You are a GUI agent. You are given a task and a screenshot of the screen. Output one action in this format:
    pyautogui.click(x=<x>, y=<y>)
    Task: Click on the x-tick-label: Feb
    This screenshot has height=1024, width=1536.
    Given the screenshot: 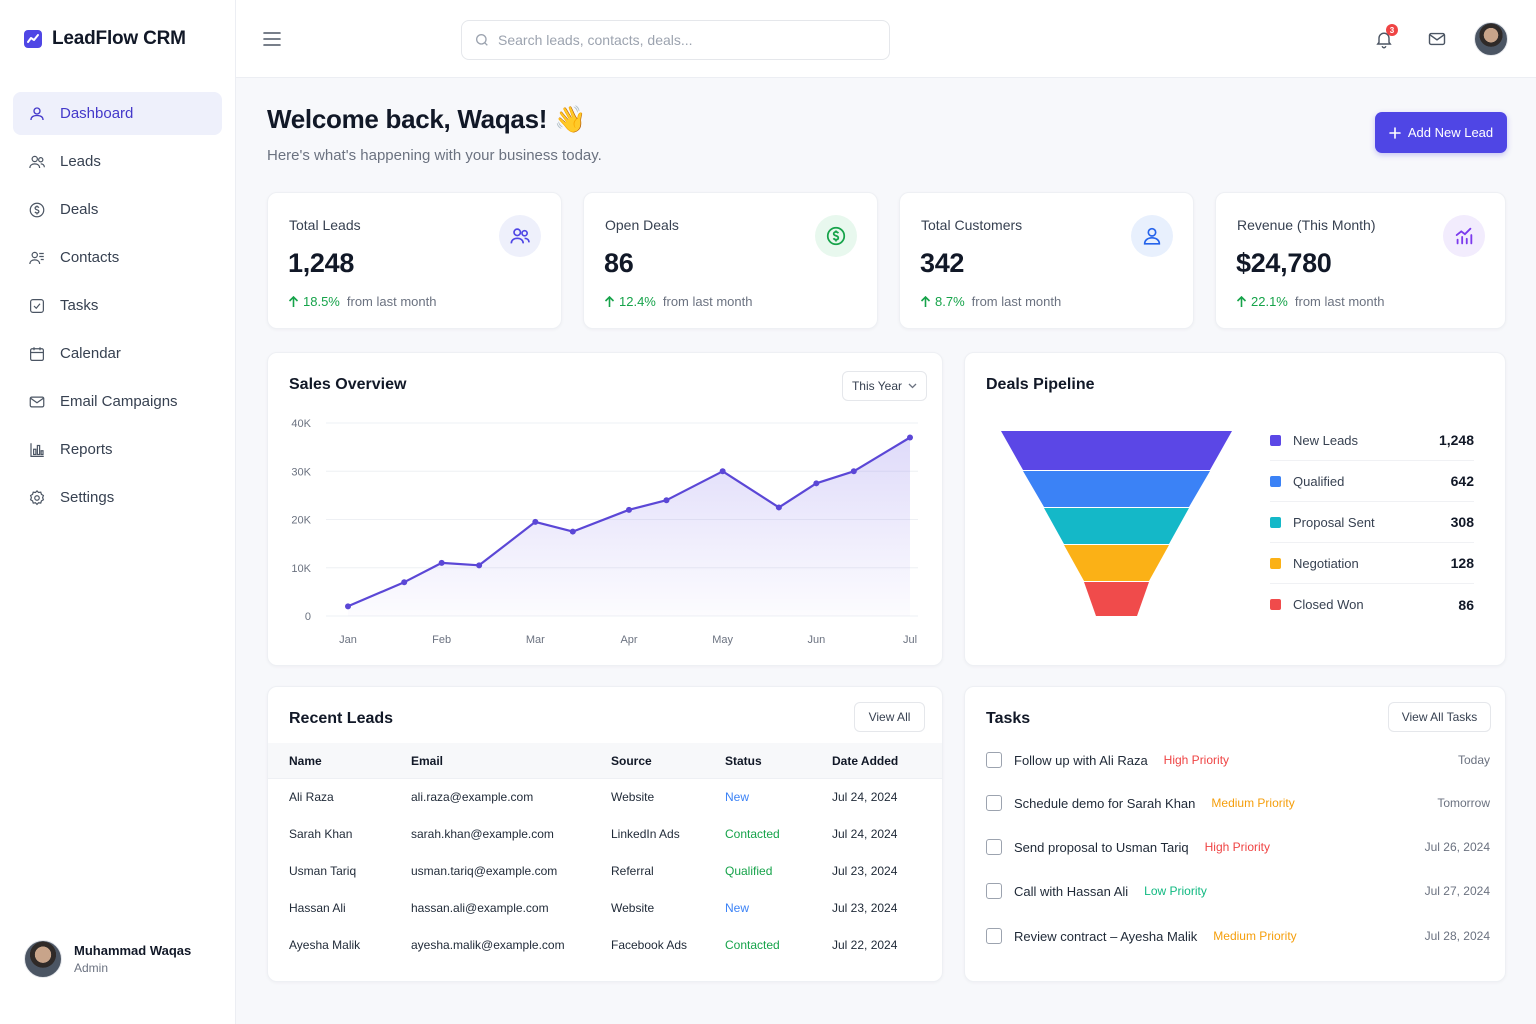 What is the action you would take?
    pyautogui.click(x=441, y=640)
    